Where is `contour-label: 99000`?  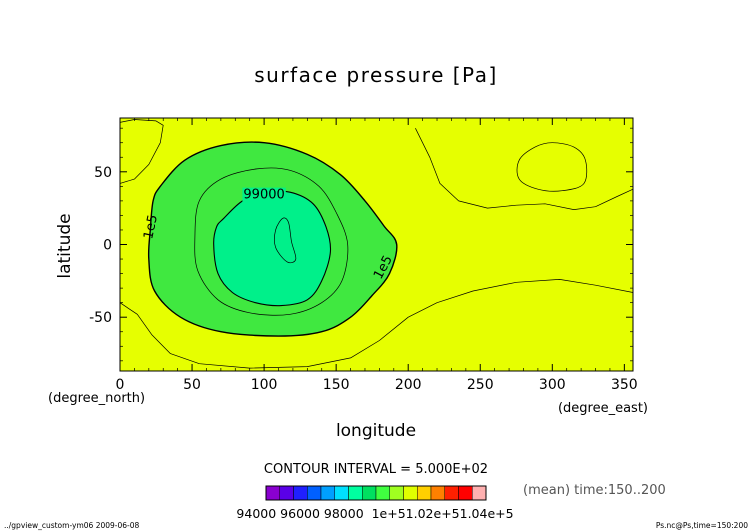
contour-label: 99000 is located at coordinates (263, 195).